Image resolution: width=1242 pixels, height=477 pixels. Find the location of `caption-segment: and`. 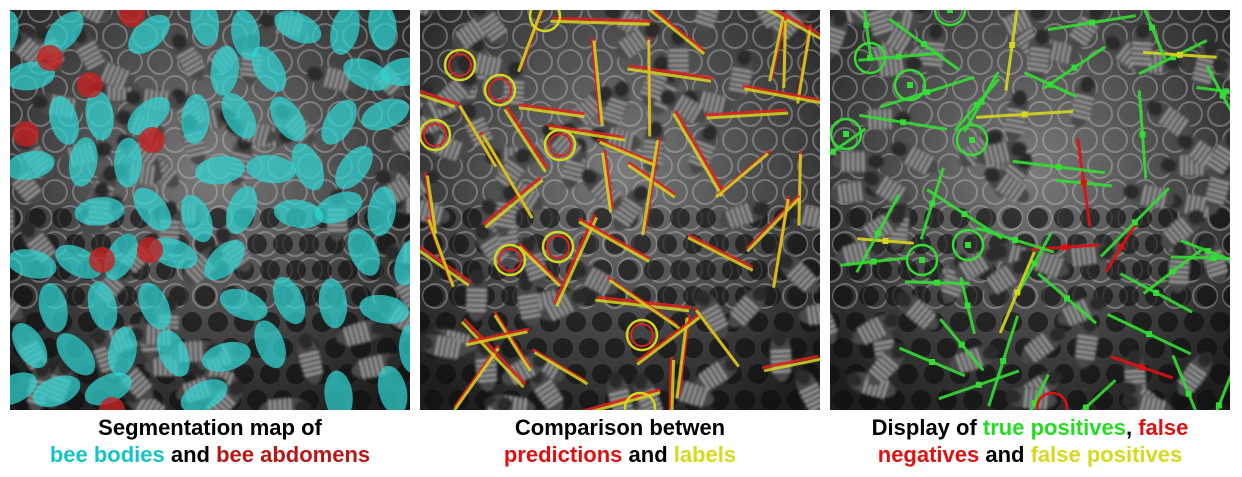

caption-segment: and is located at coordinates (648, 454).